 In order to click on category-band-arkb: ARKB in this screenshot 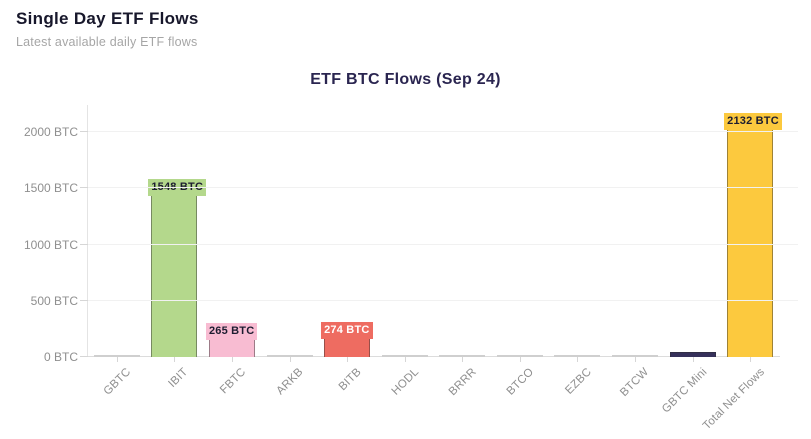, I will do `click(290, 251)`.